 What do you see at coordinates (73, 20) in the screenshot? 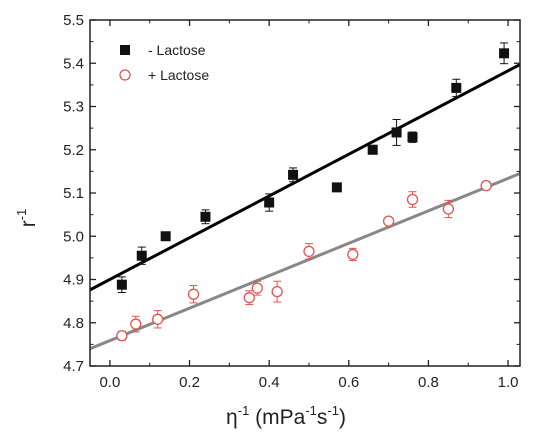
I see `y-tick-label: 5.5` at bounding box center [73, 20].